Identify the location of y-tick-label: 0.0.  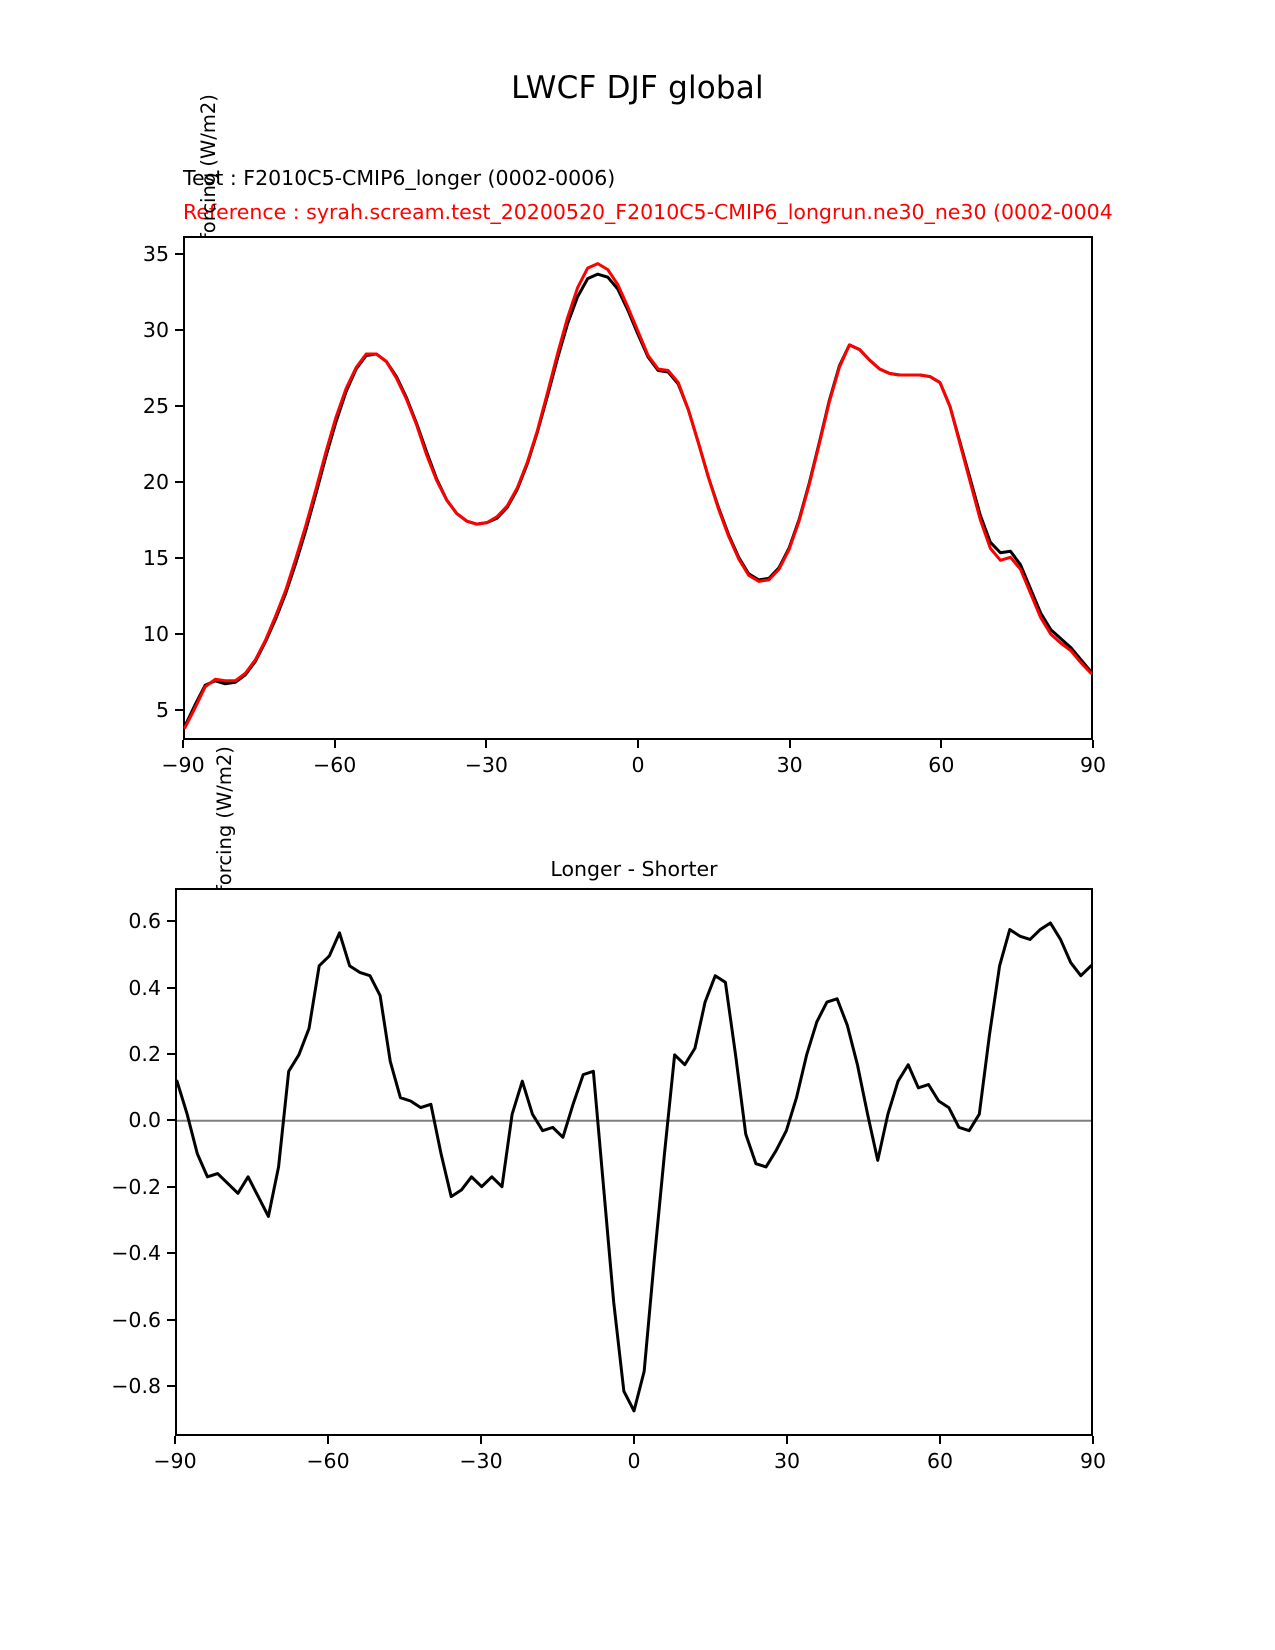
(144, 1120).